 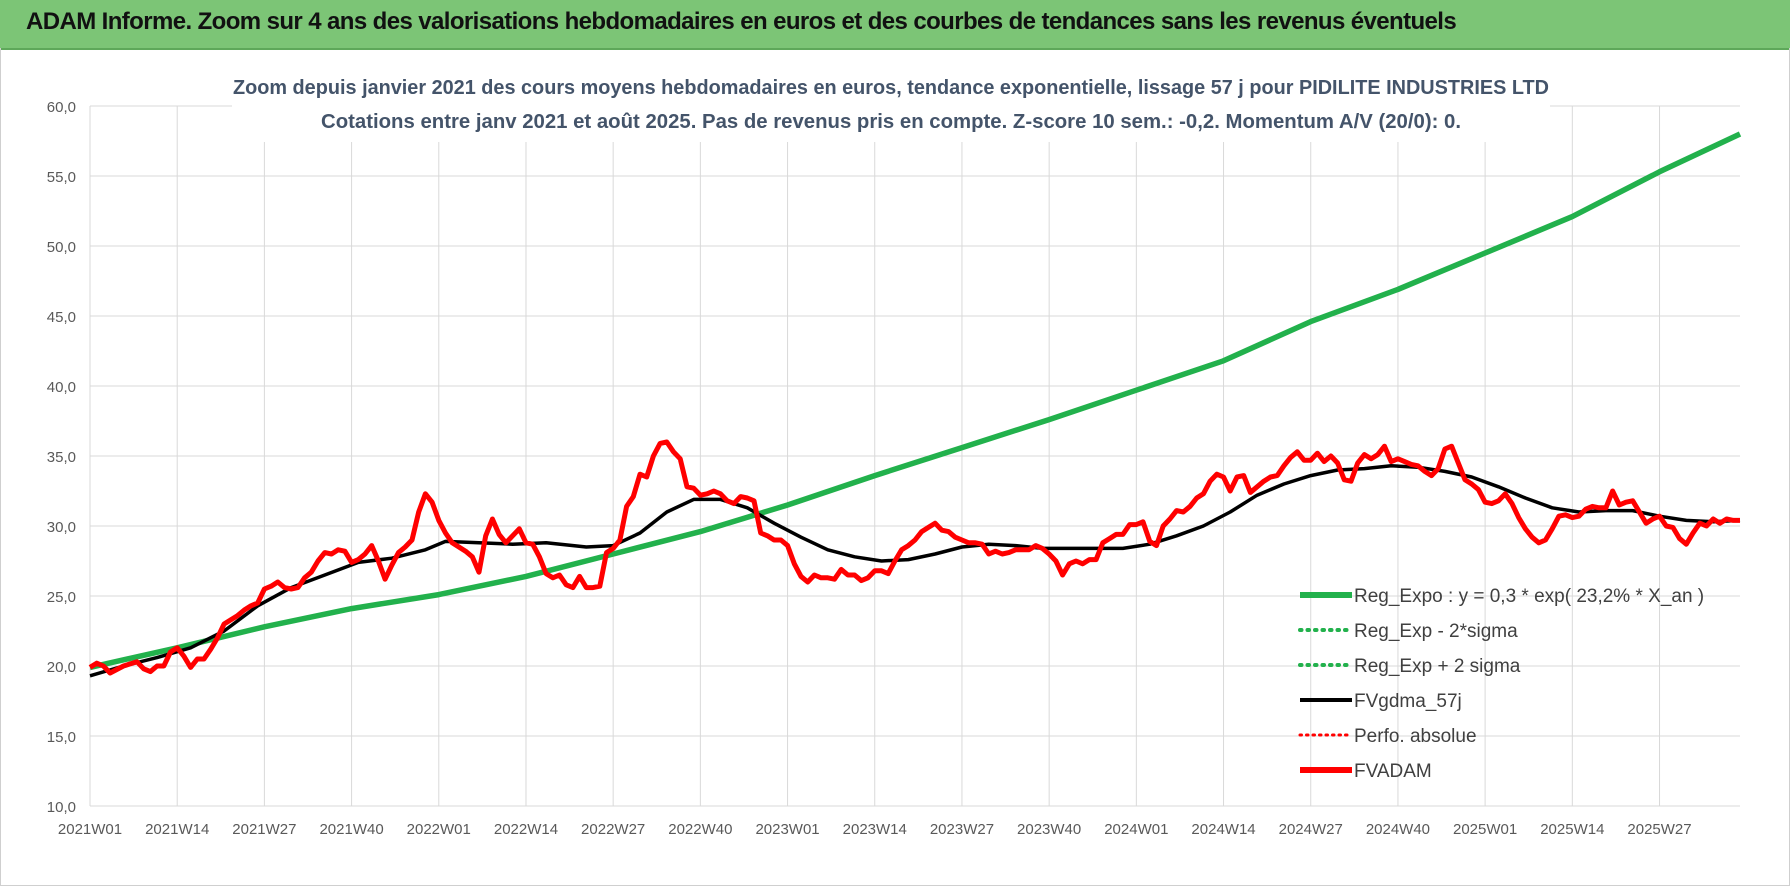 What do you see at coordinates (1408, 701) in the screenshot?
I see `legend-label-fvgdma: FVgdma_57j` at bounding box center [1408, 701].